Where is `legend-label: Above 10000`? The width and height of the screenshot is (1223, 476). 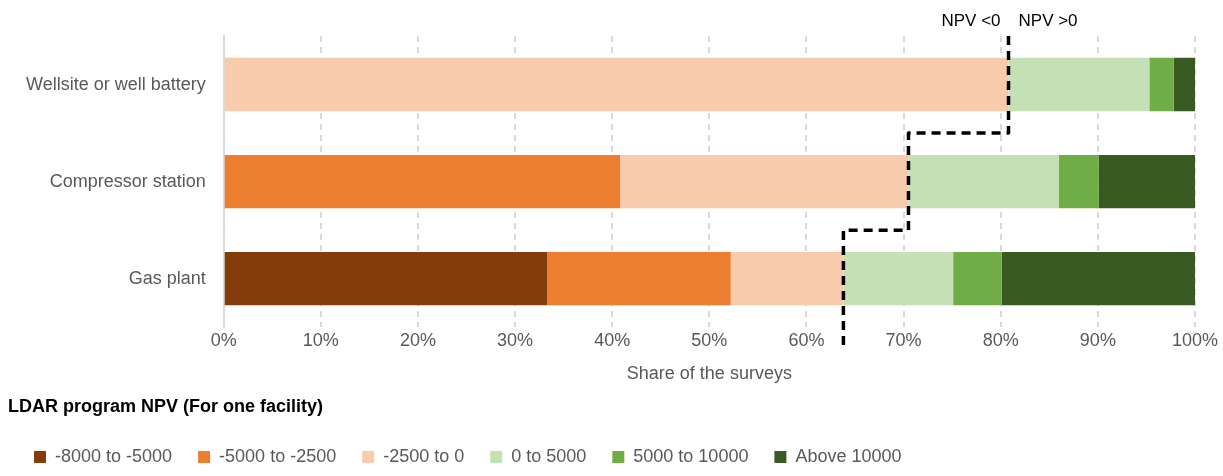 legend-label: Above 10000 is located at coordinates (848, 455).